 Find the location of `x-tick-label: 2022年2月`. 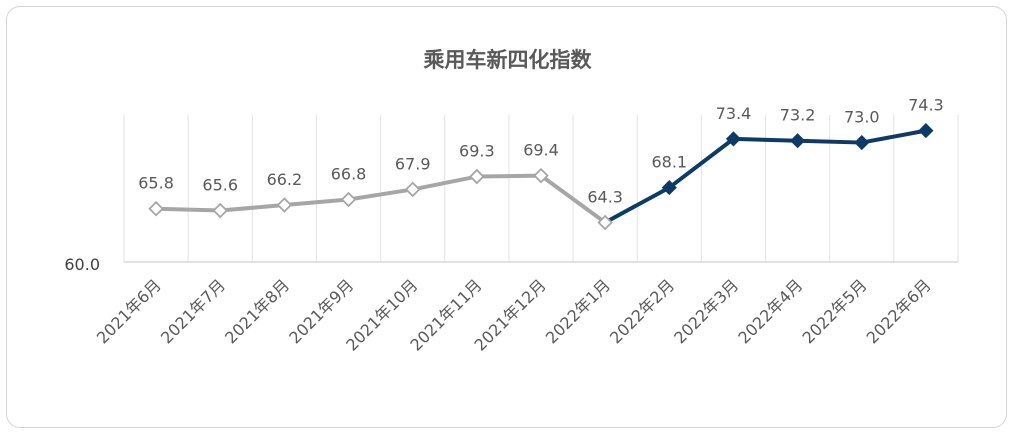

x-tick-label: 2022年2月 is located at coordinates (642, 311).